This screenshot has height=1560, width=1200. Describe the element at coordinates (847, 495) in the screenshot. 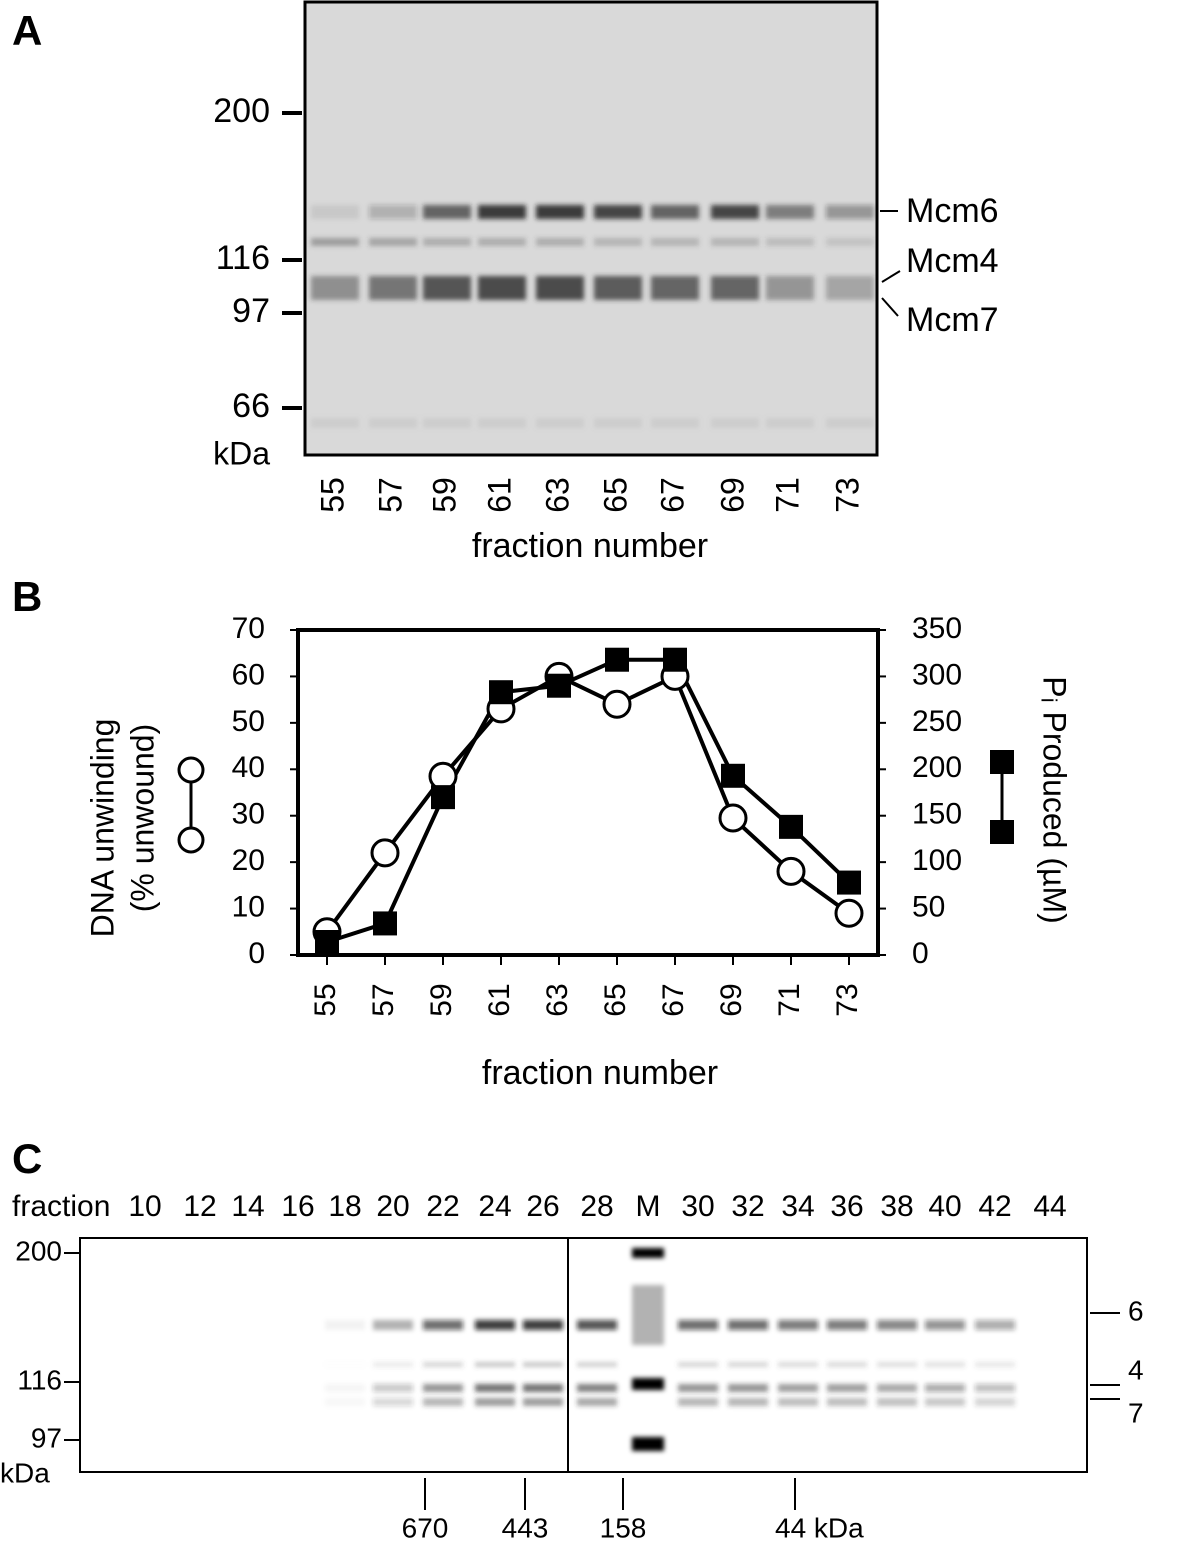

I see `lane-label: 73` at that location.